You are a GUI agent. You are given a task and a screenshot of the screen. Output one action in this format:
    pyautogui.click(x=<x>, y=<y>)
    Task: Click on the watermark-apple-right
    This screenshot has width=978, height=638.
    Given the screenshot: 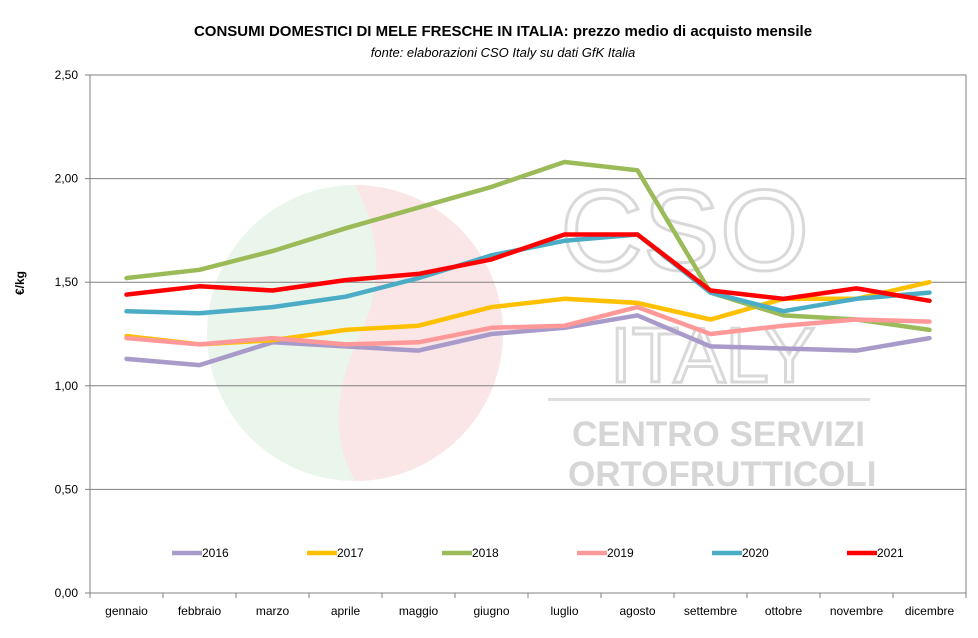 What is the action you would take?
    pyautogui.click(x=420, y=333)
    